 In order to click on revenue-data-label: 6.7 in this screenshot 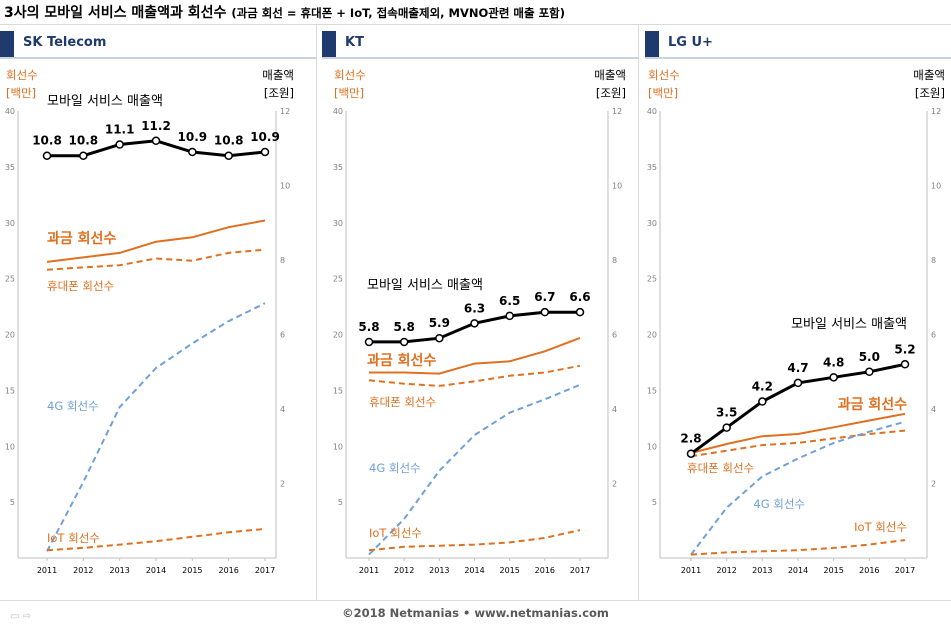, I will do `click(544, 297)`.